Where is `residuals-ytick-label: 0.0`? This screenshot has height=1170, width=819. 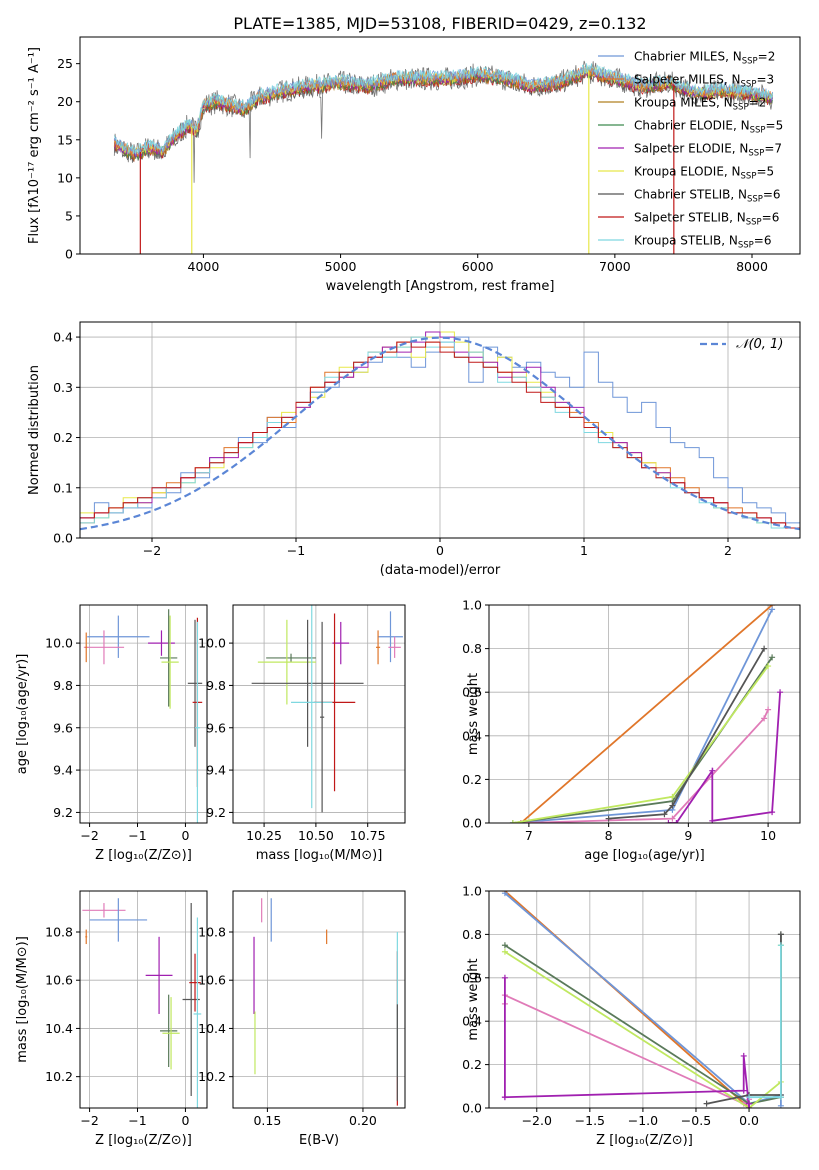 residuals-ytick-label: 0.0 is located at coordinates (63, 538).